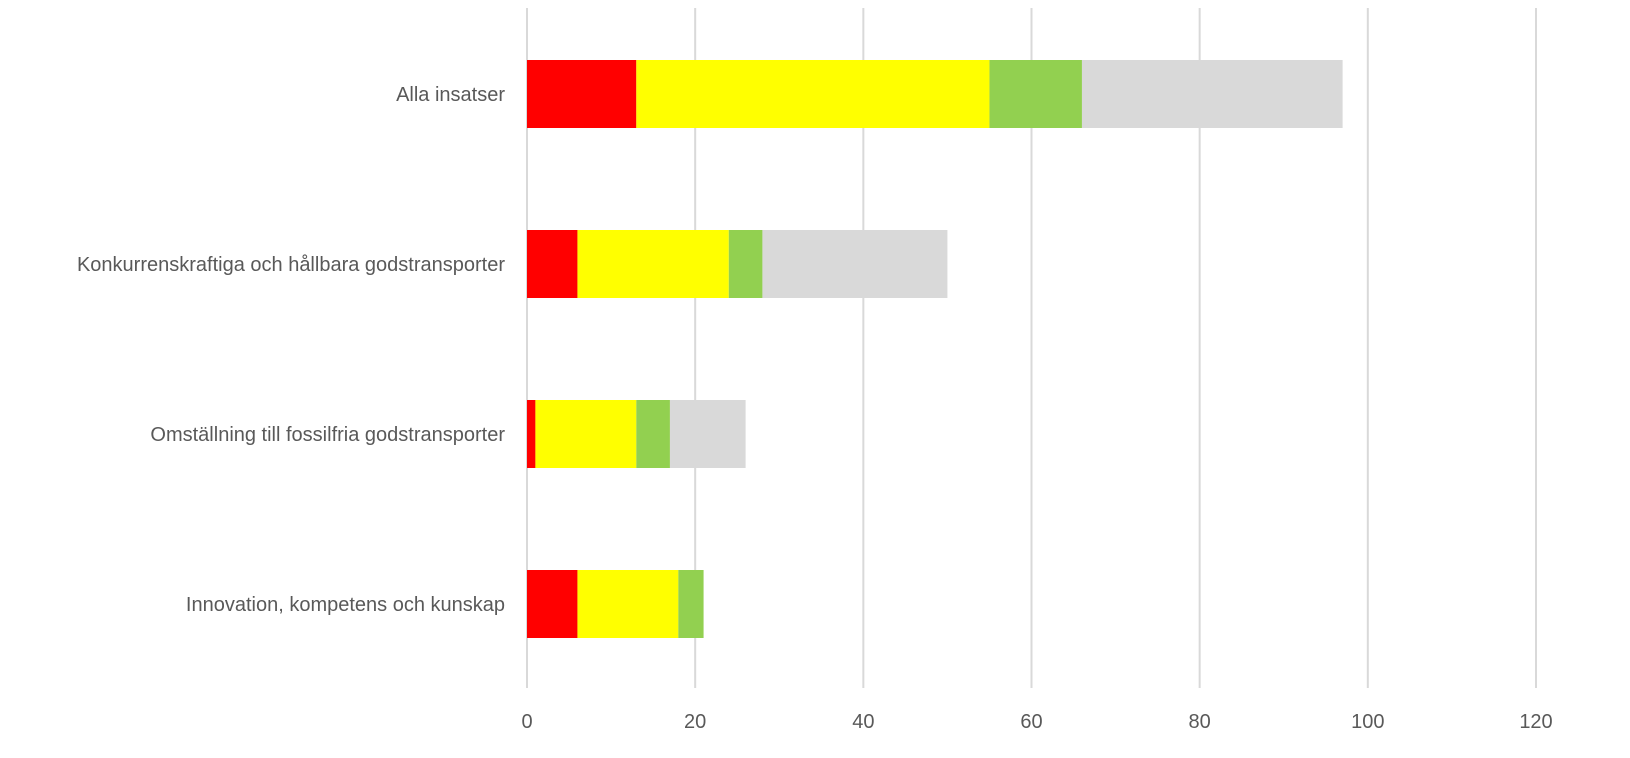 Image resolution: width=1630 pixels, height=758 pixels. Describe the element at coordinates (450, 95) in the screenshot. I see `category-label: Alla insatser` at that location.